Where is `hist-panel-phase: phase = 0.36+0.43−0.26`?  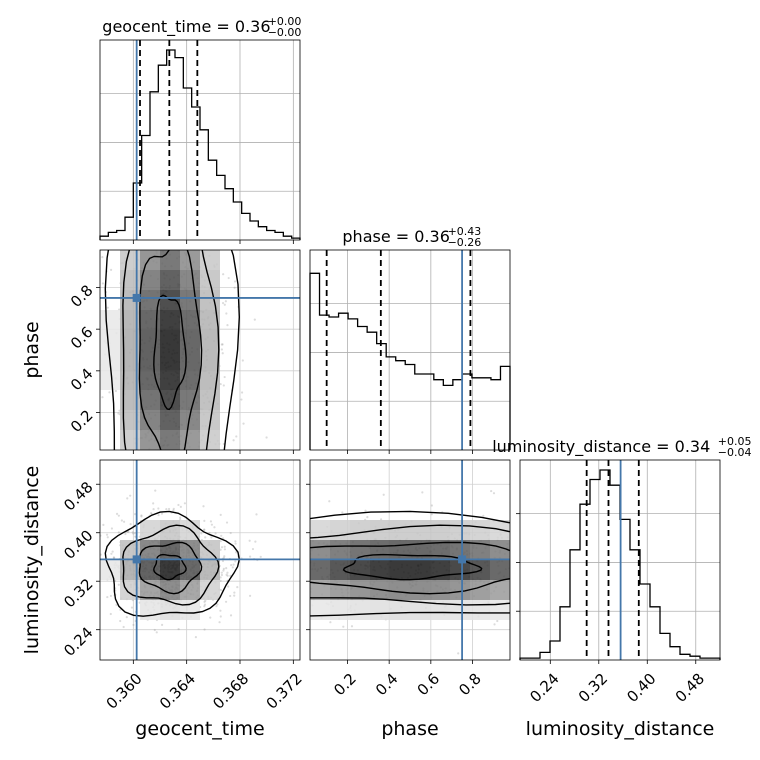 hist-panel-phase: phase = 0.36+0.43−0.26 is located at coordinates (410, 339).